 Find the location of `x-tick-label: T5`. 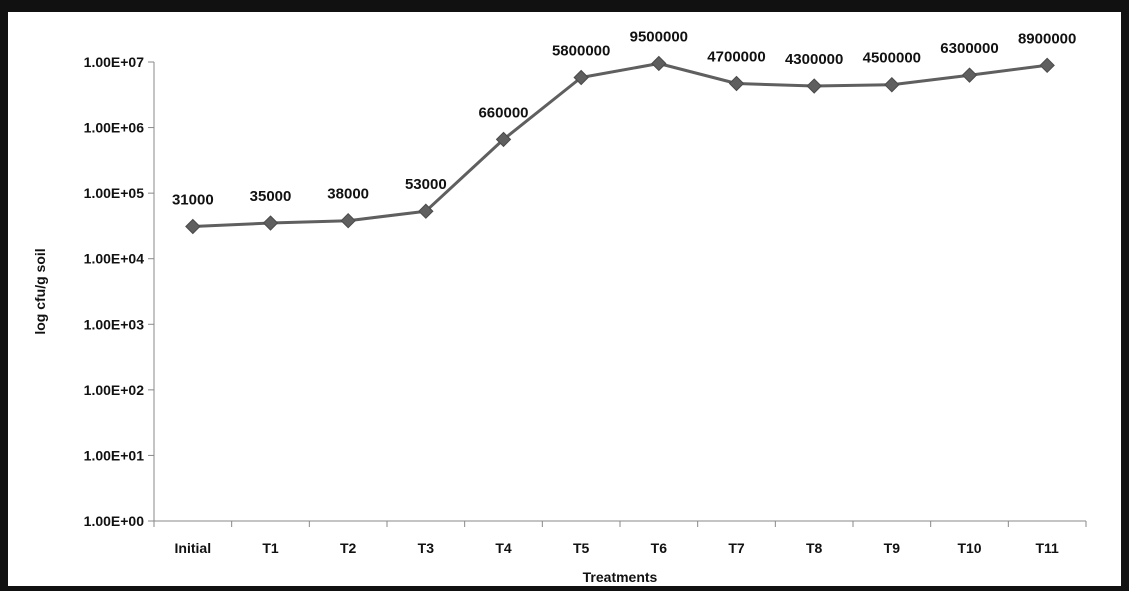

x-tick-label: T5 is located at coordinates (581, 548).